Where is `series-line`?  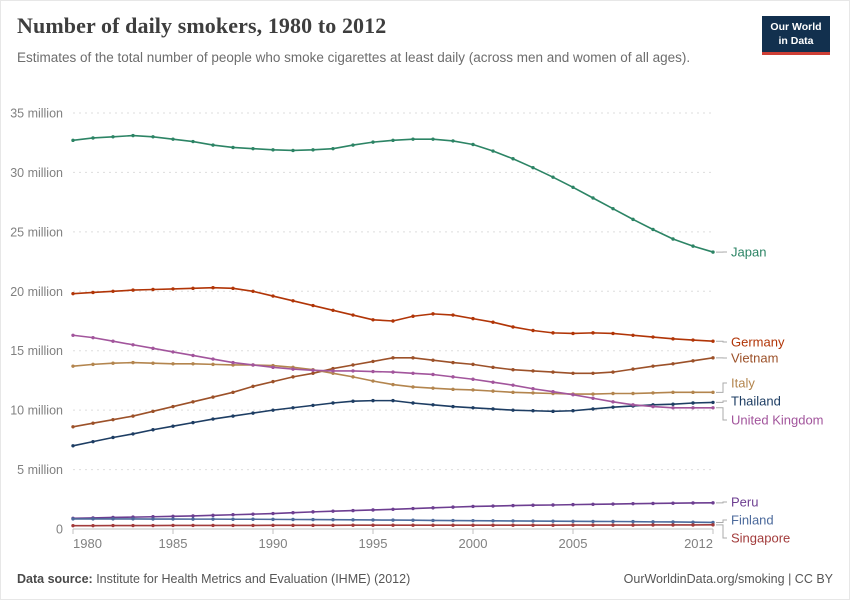 series-line is located at coordinates (393, 392).